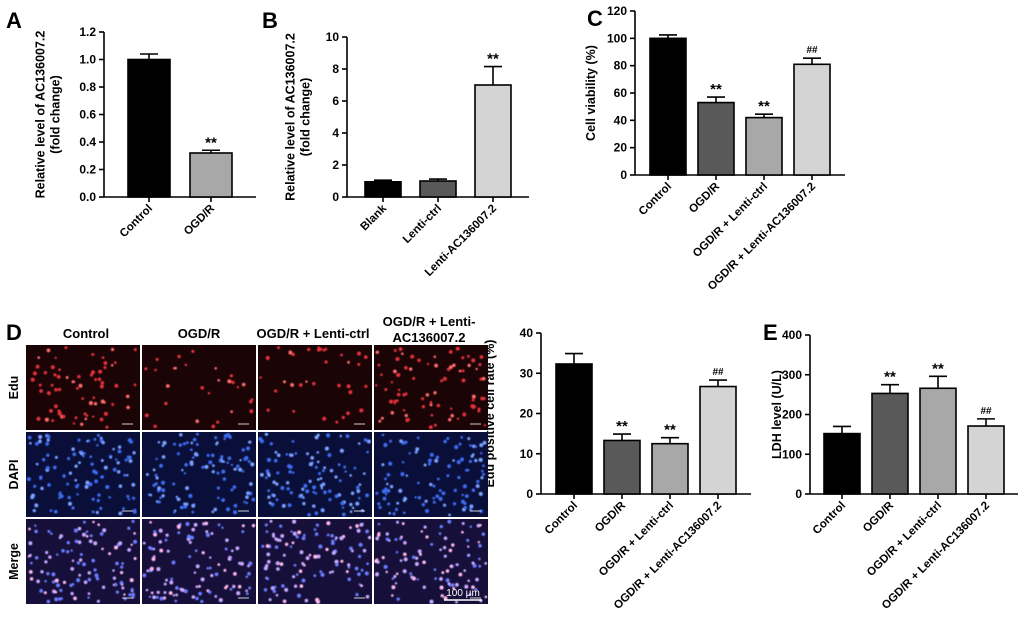  I want to click on y-axis-label: LDH level (U/L), so click(777, 414).